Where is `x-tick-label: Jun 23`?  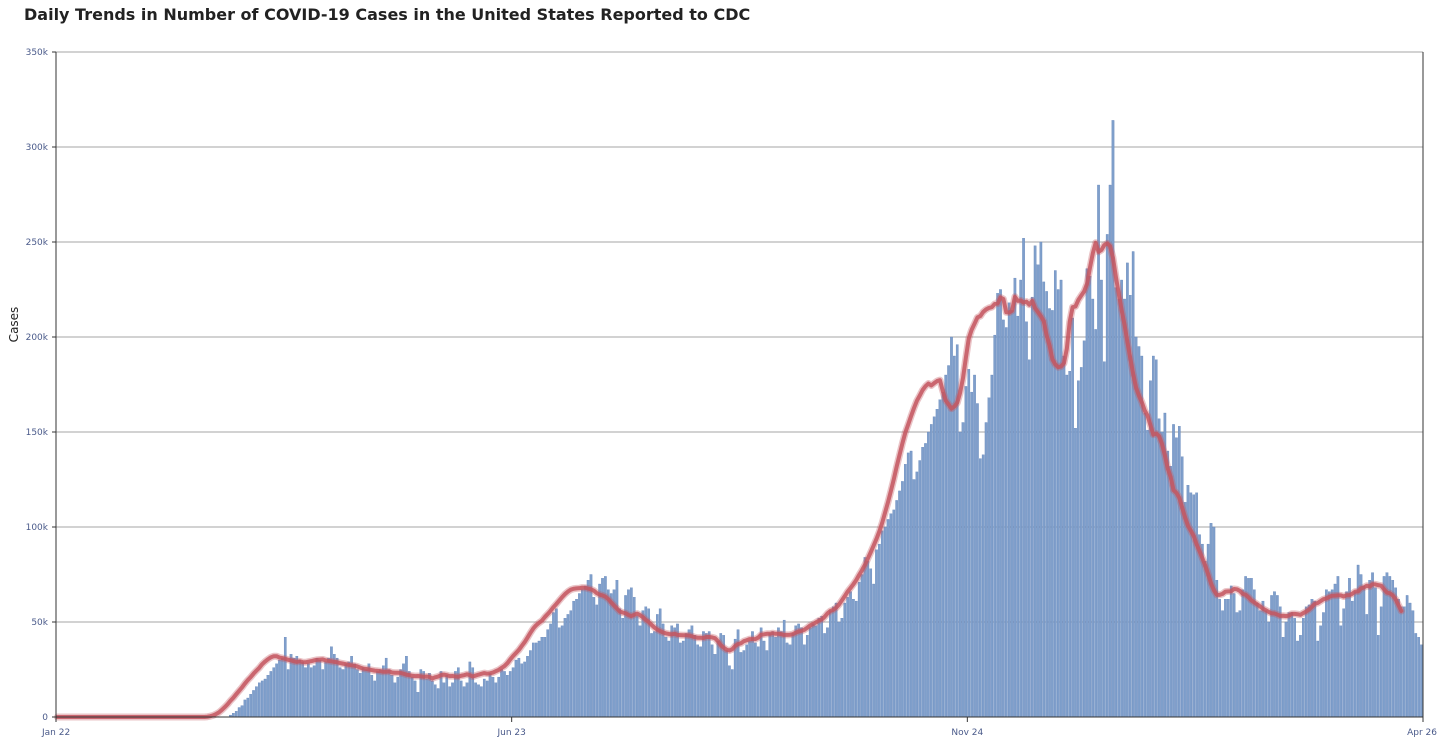 x-tick-label: Jun 23 is located at coordinates (510, 733).